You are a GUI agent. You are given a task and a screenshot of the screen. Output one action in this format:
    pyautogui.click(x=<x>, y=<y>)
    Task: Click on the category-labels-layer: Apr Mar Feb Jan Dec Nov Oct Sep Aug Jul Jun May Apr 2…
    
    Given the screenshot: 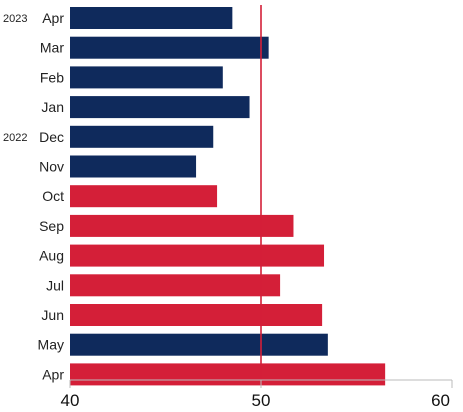 What is the action you would take?
    pyautogui.click(x=33, y=196)
    